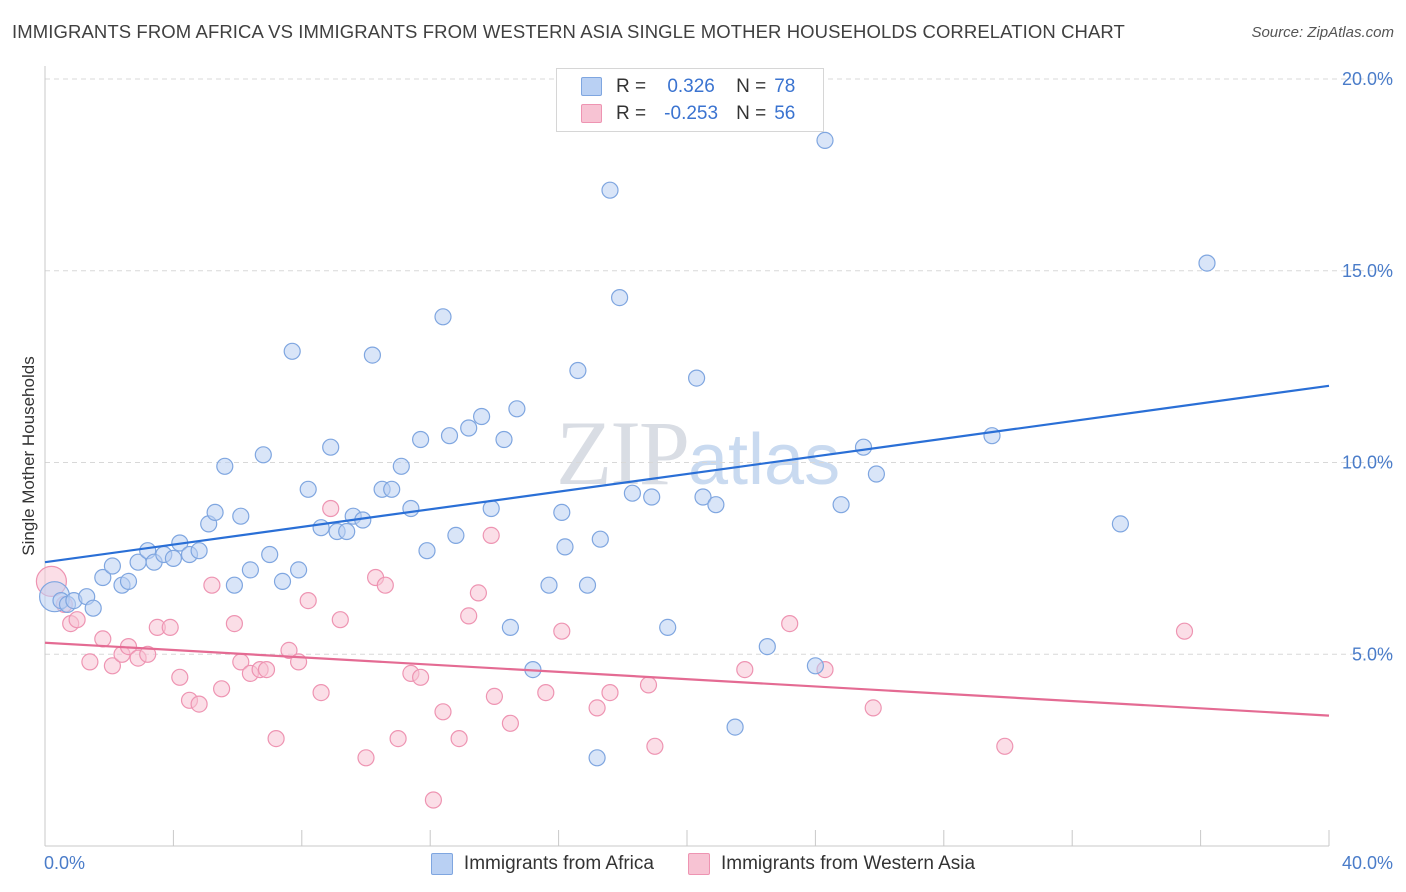 The image size is (1406, 892). I want to click on watermark: ZIPatlas, so click(698, 453).